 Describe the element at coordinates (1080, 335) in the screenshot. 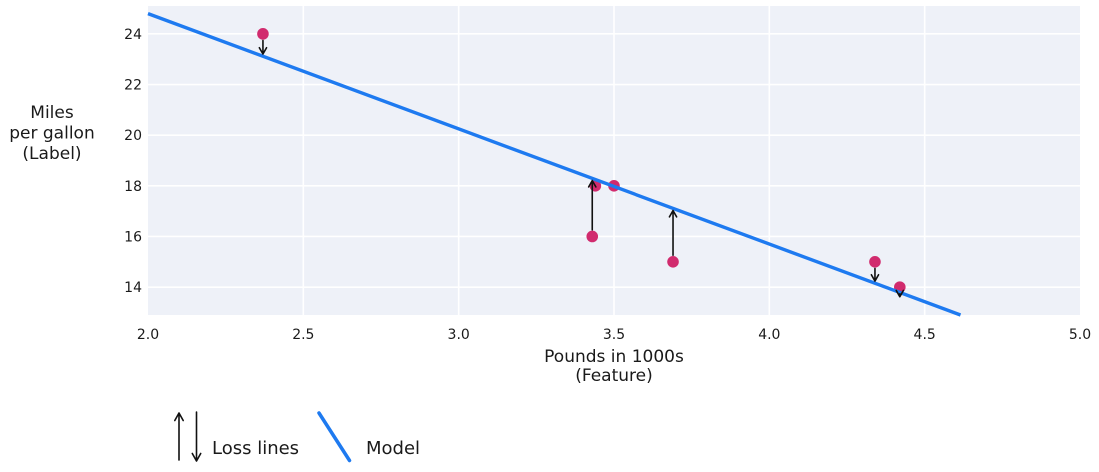

I see `x-tick-label: 5.0` at that location.